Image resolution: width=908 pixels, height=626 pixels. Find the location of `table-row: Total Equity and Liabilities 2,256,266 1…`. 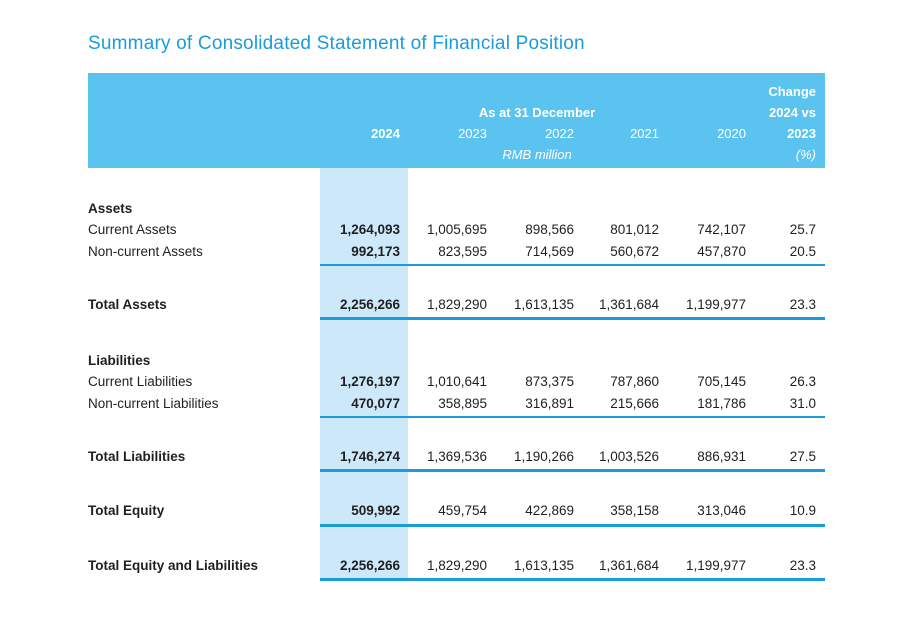

table-row: Total Equity and Liabilities 2,256,266 1… is located at coordinates (456, 566).